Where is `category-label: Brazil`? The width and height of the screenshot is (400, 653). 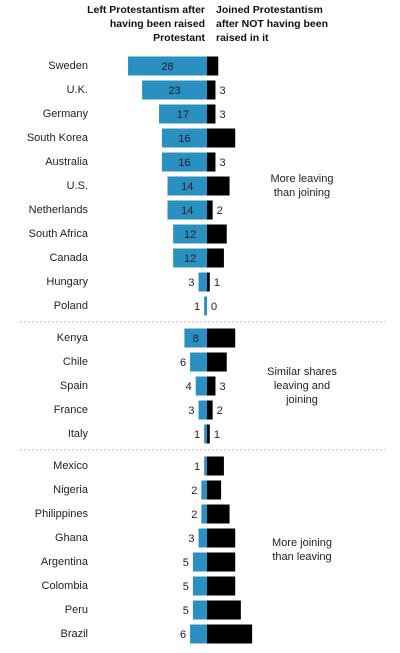
category-label: Brazil is located at coordinates (74, 634).